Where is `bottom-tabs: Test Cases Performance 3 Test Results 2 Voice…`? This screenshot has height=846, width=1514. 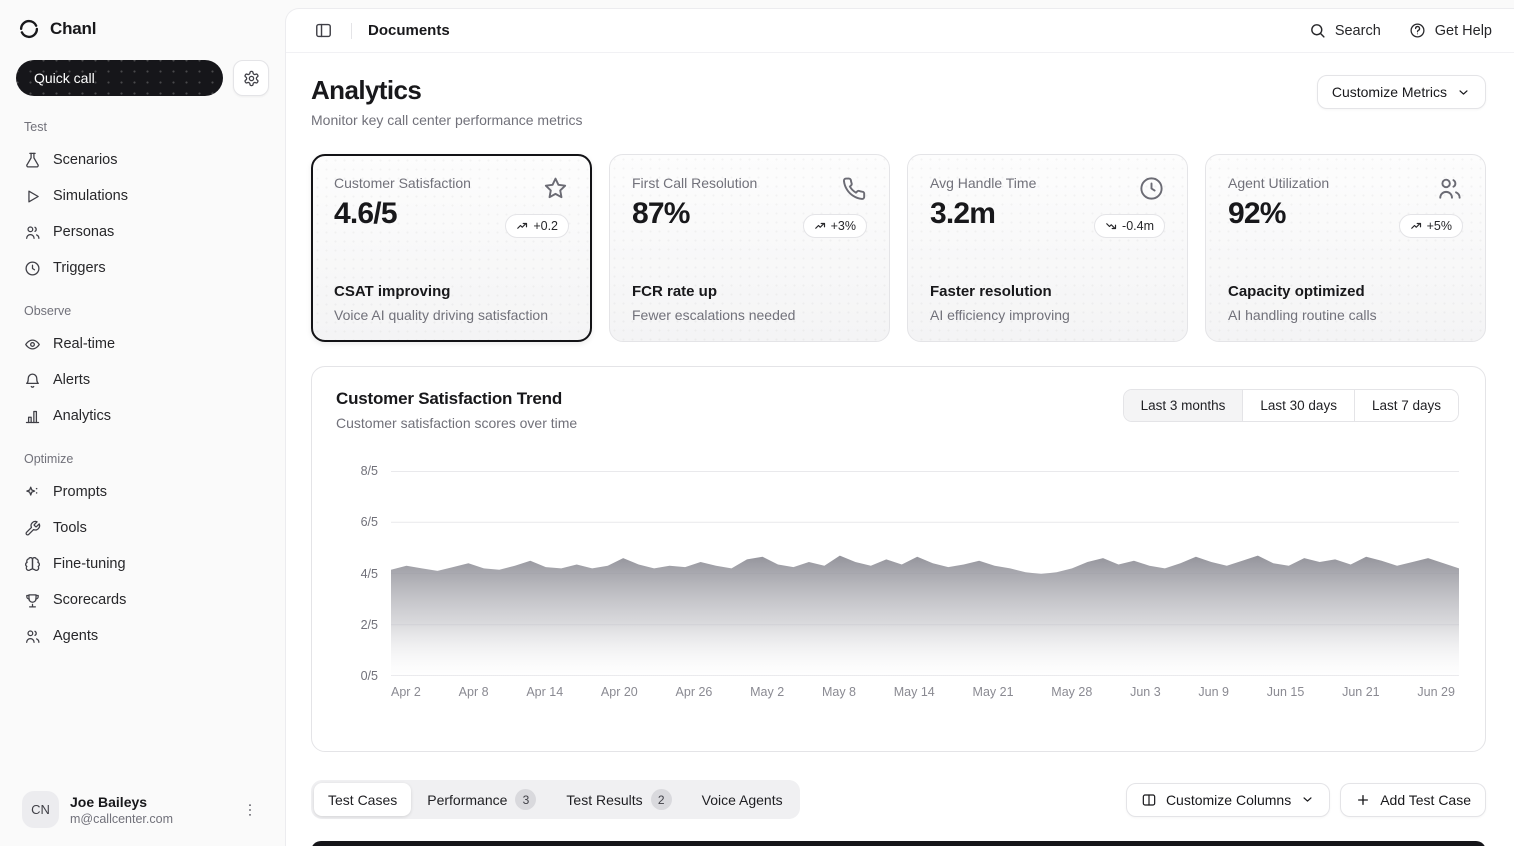
bottom-tabs: Test Cases Performance 3 Test Results 2 Voice… is located at coordinates (555, 799).